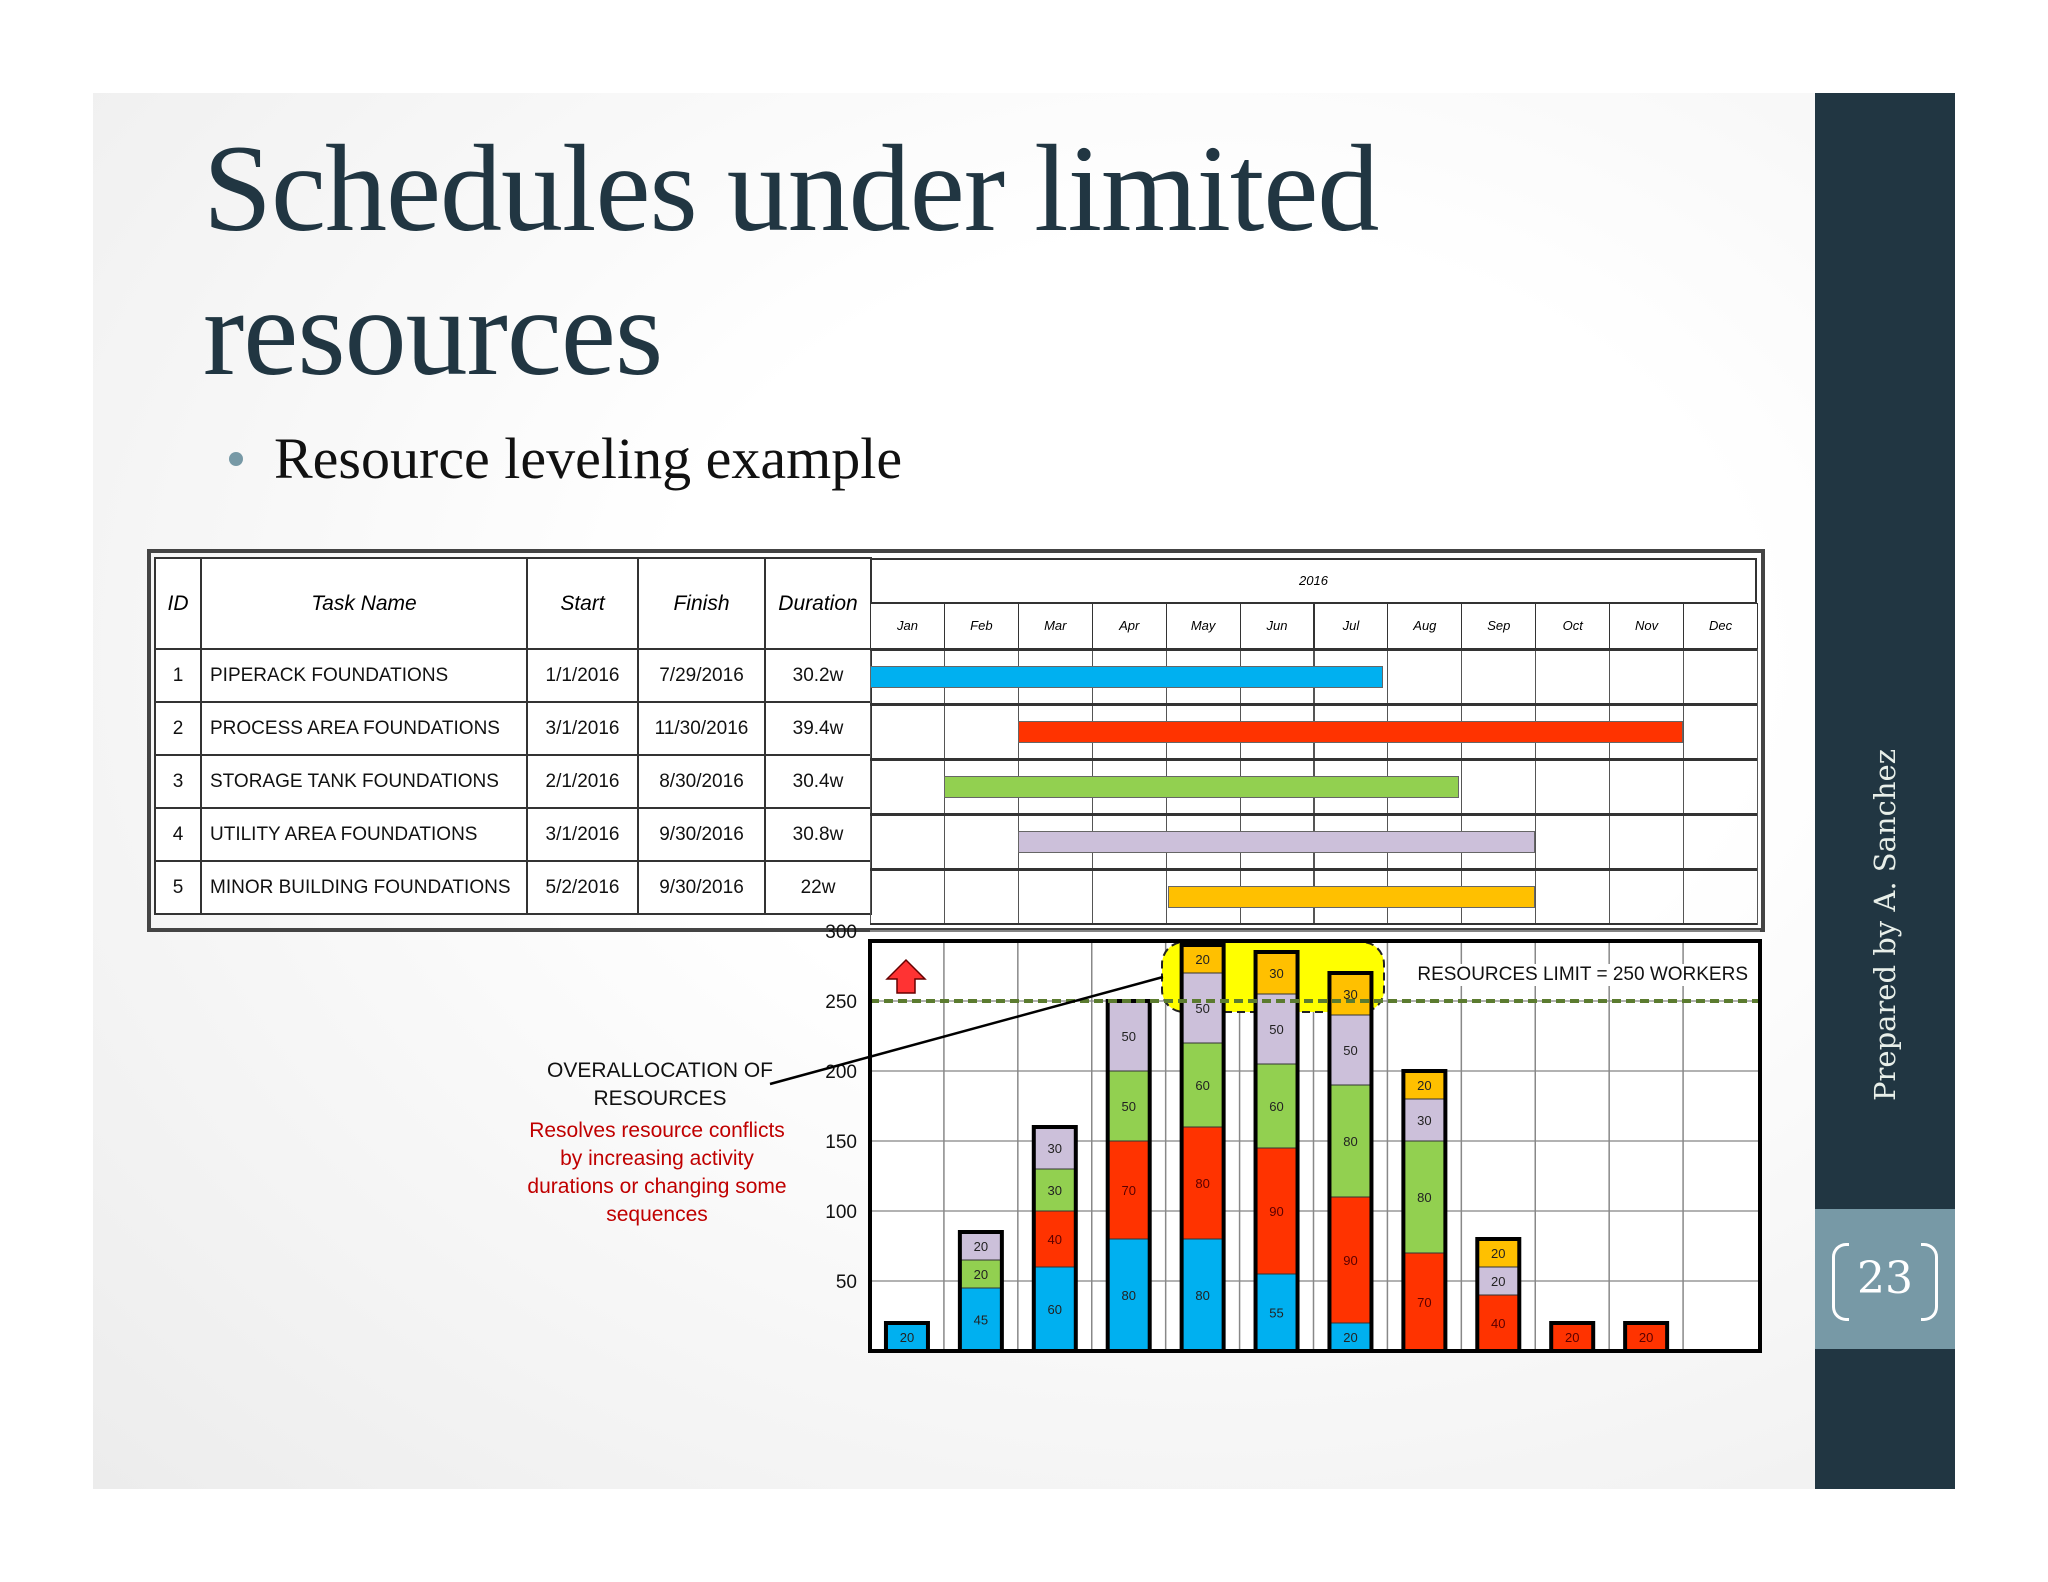 This screenshot has height=1582, width=2048. I want to click on row-id: 3, so click(178, 781).